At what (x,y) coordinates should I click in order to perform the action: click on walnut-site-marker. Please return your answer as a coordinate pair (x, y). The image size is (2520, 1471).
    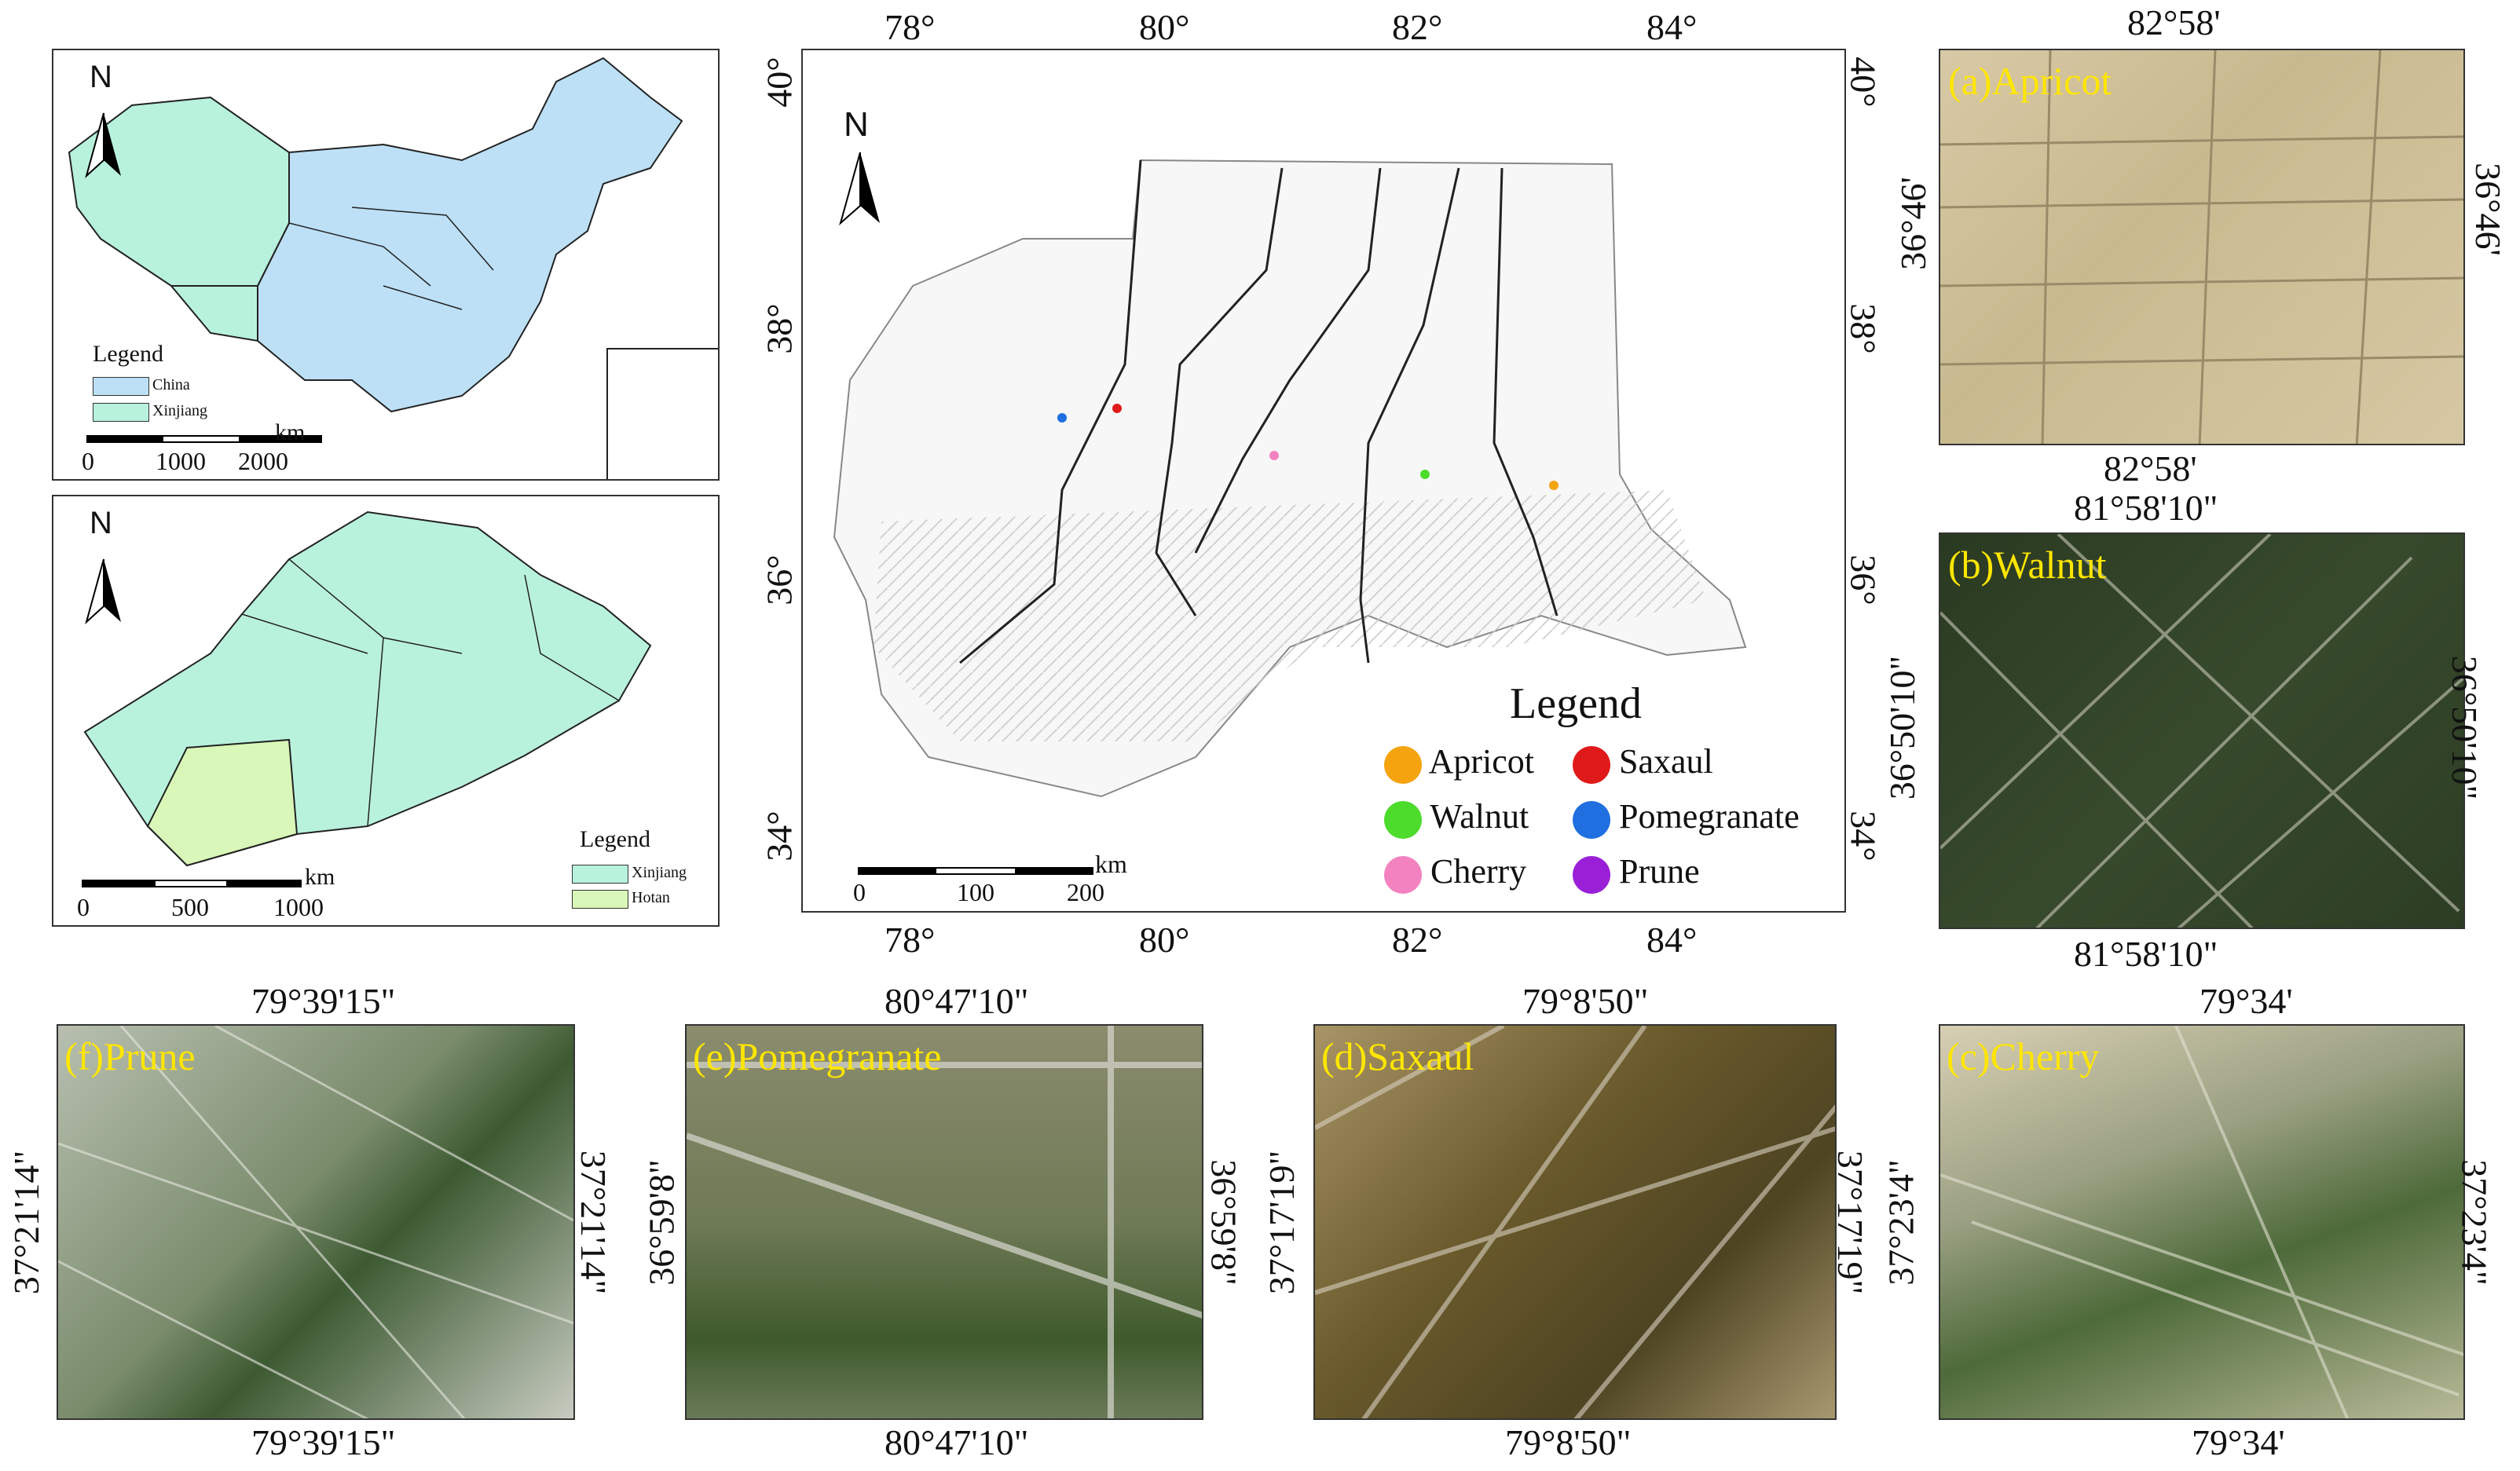
    Looking at the image, I should click on (1425, 474).